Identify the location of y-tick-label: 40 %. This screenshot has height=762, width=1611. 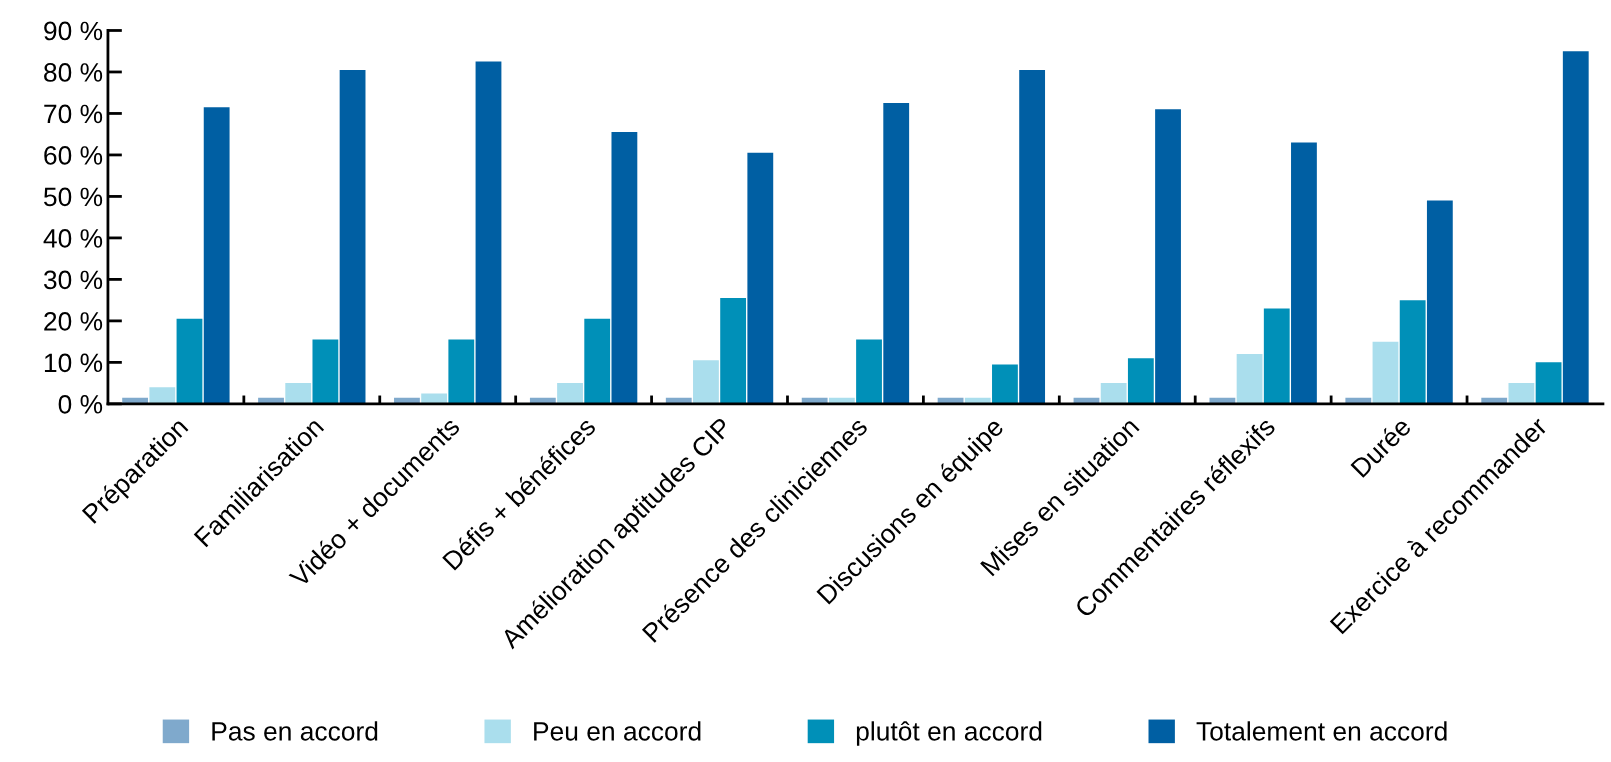
(73, 238).